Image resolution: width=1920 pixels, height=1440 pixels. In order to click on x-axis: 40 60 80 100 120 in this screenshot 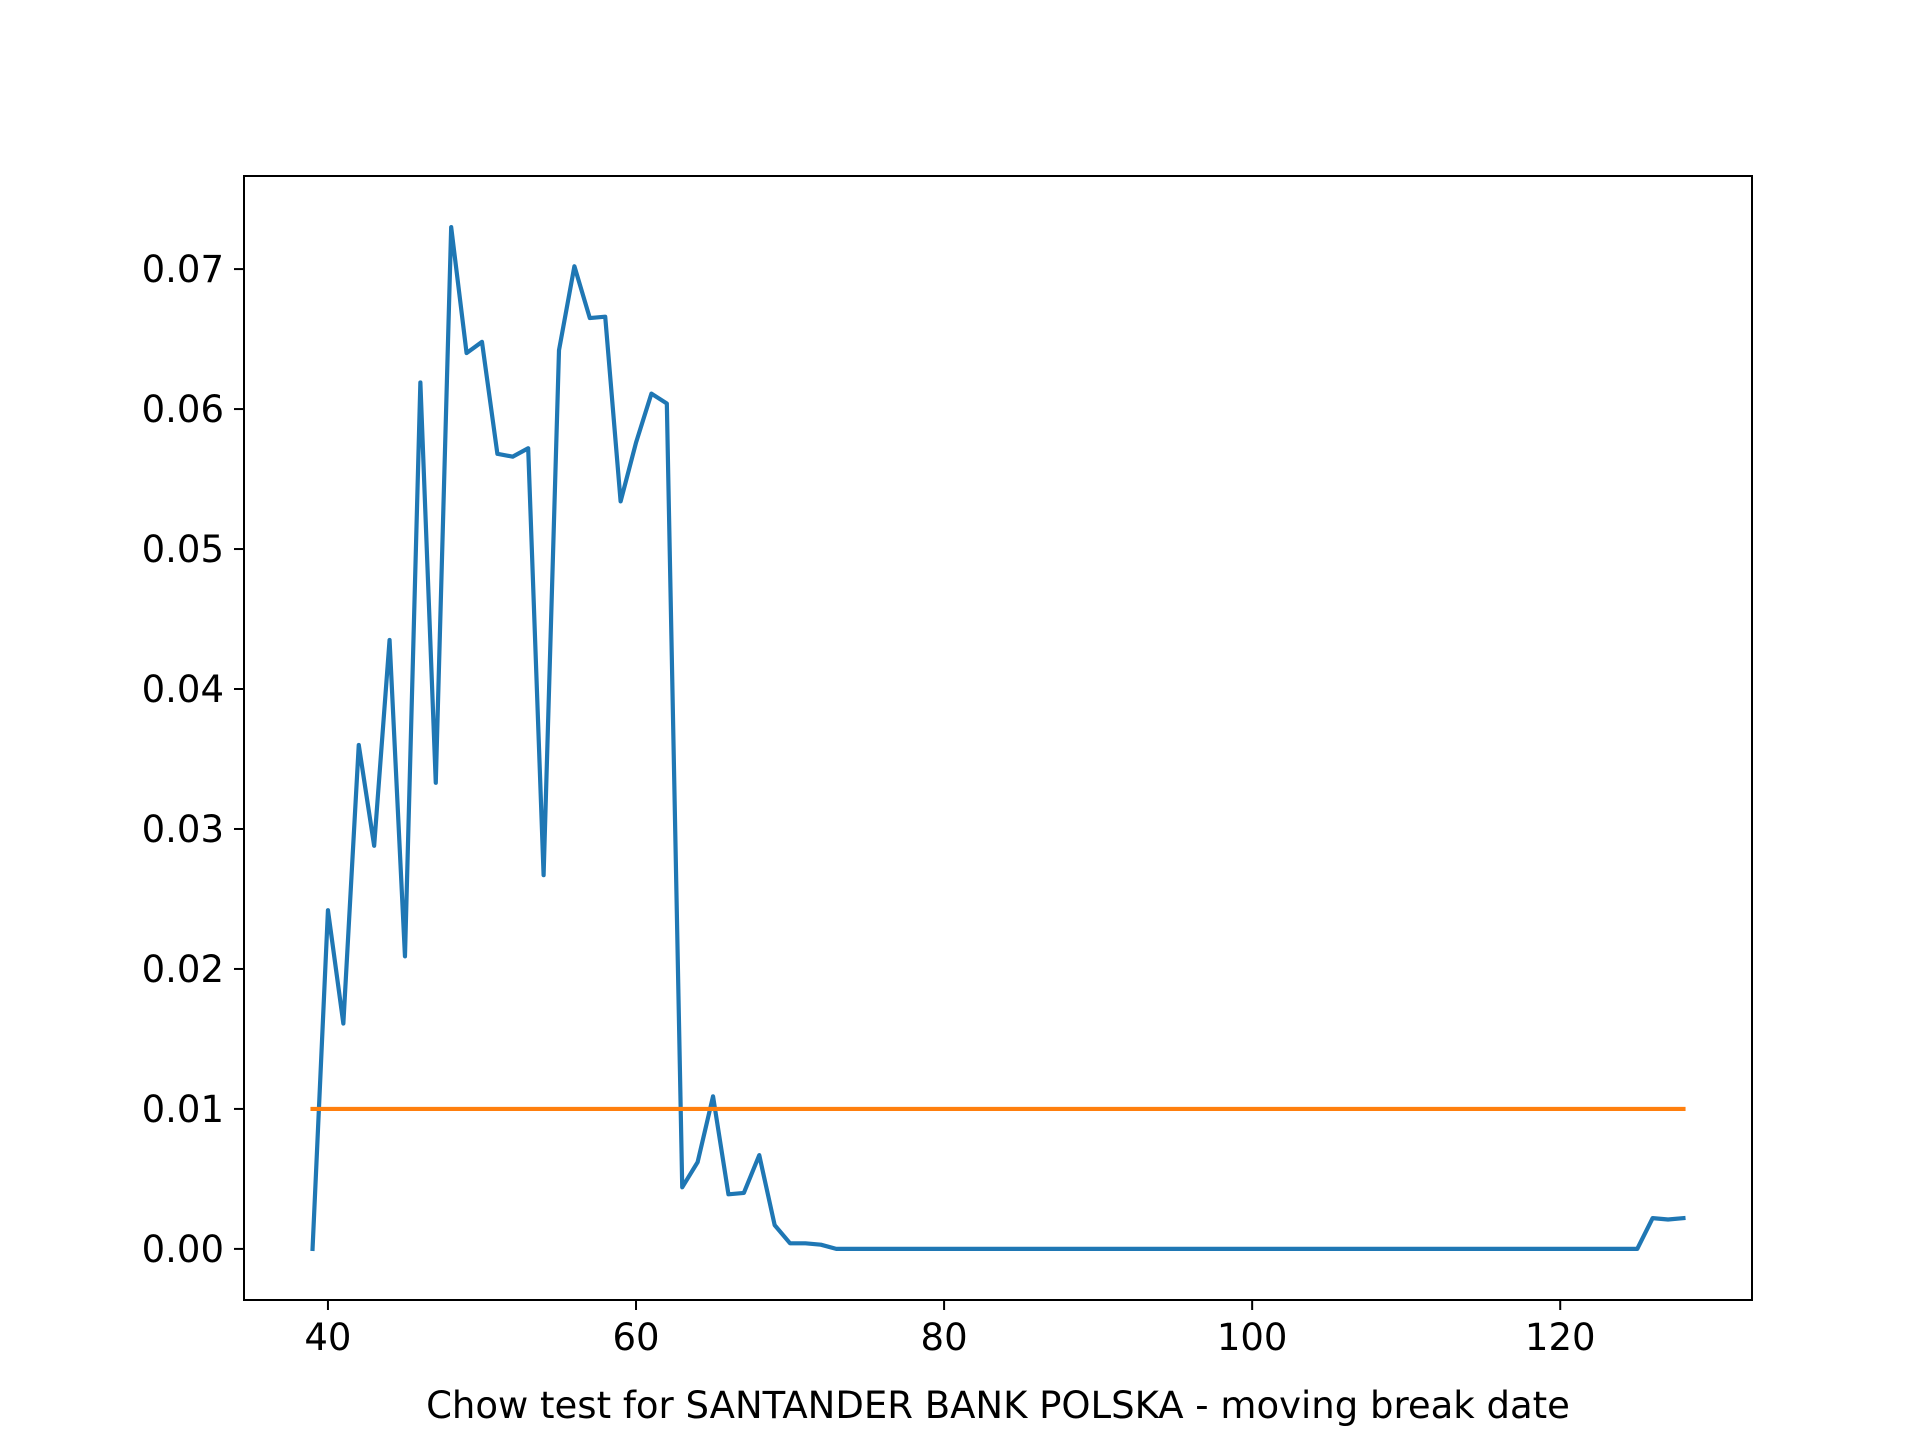, I will do `click(950, 1329)`.